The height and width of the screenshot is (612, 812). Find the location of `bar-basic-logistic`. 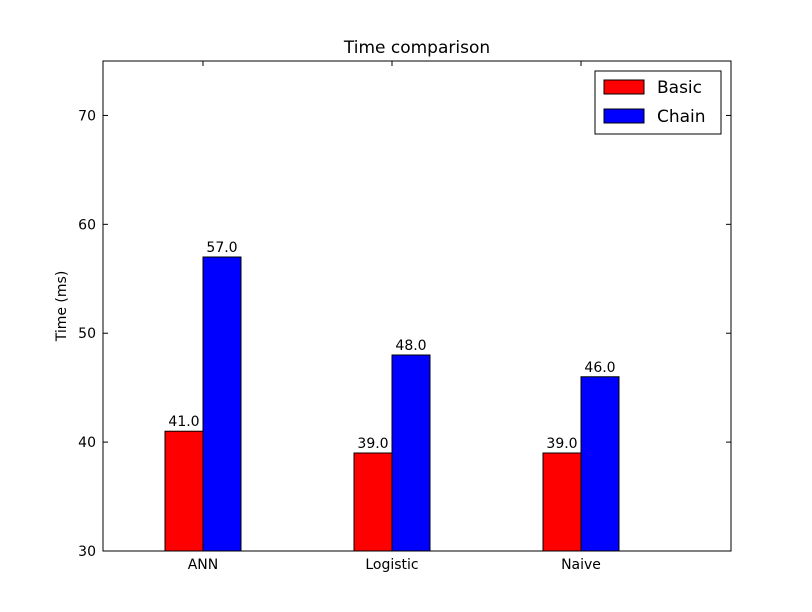

bar-basic-logistic is located at coordinates (373, 502).